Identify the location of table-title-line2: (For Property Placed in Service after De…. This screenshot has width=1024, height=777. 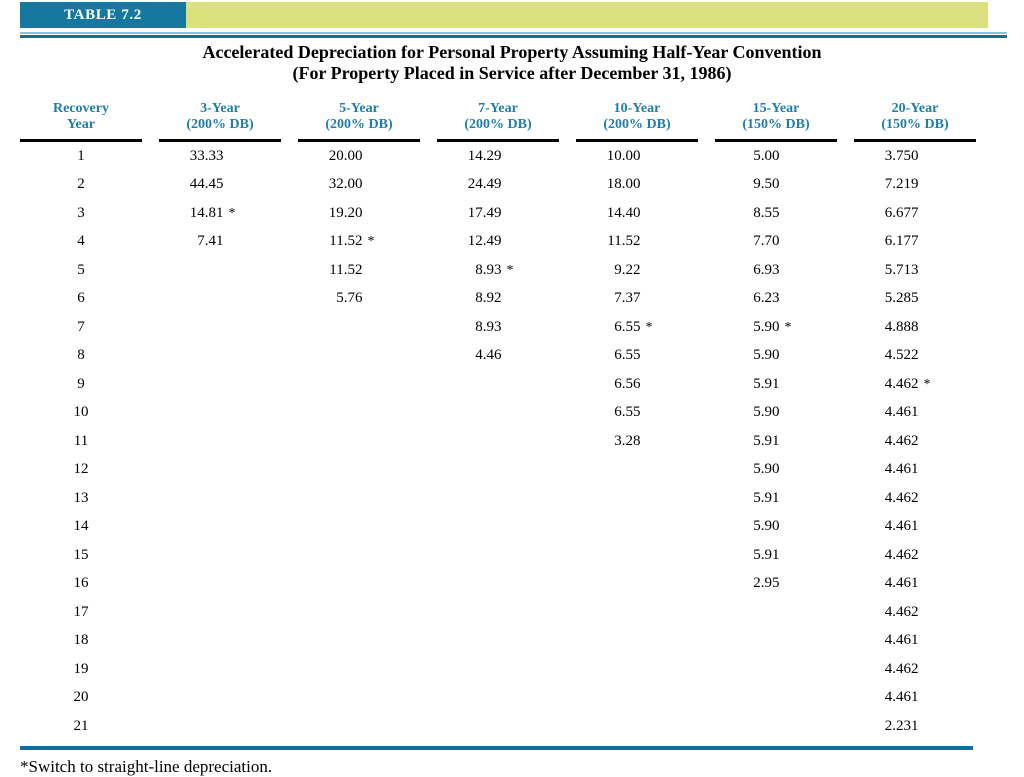
(512, 73).